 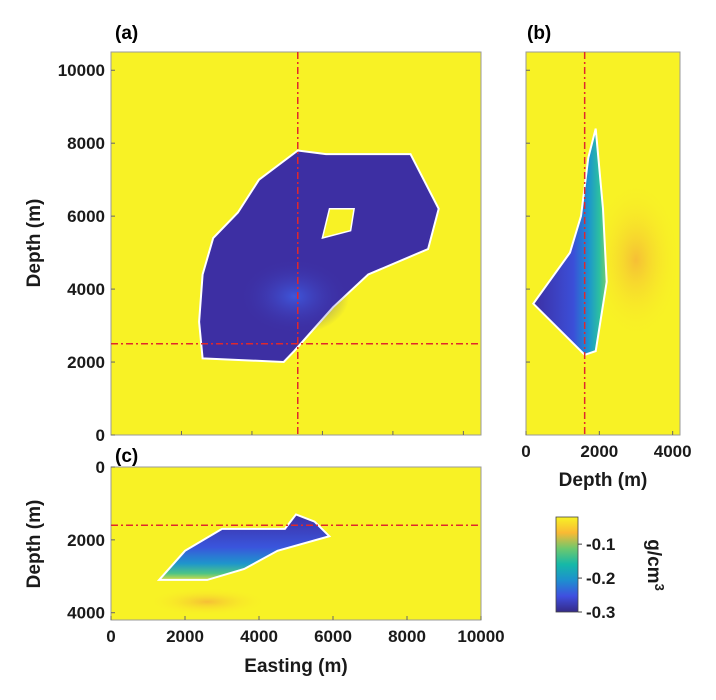 I want to click on panel-b-xtick-label: 4000, so click(x=673, y=451).